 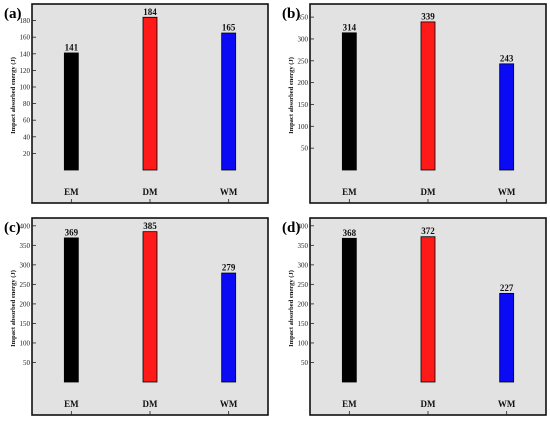 What do you see at coordinates (150, 226) in the screenshot?
I see `data-label-dm: 385` at bounding box center [150, 226].